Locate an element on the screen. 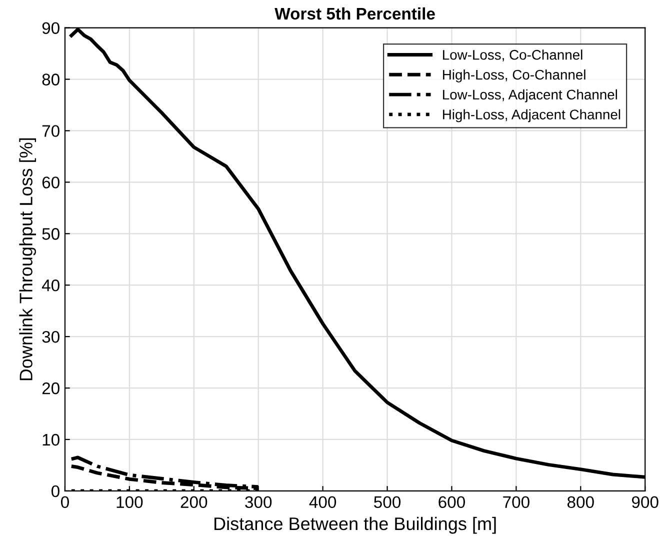 The width and height of the screenshot is (663, 556). x-axis-title: Distance Between the Buildings [m] is located at coordinates (355, 525).